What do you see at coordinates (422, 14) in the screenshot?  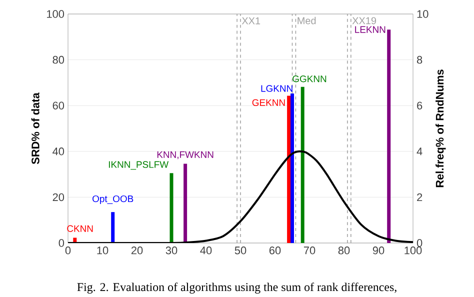 I see `y2-tick-label: 10` at bounding box center [422, 14].